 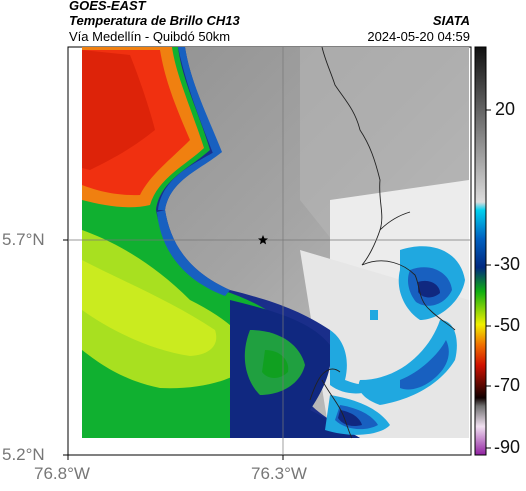 What do you see at coordinates (62, 473) in the screenshot?
I see `lon-tick-label: 76.8°W` at bounding box center [62, 473].